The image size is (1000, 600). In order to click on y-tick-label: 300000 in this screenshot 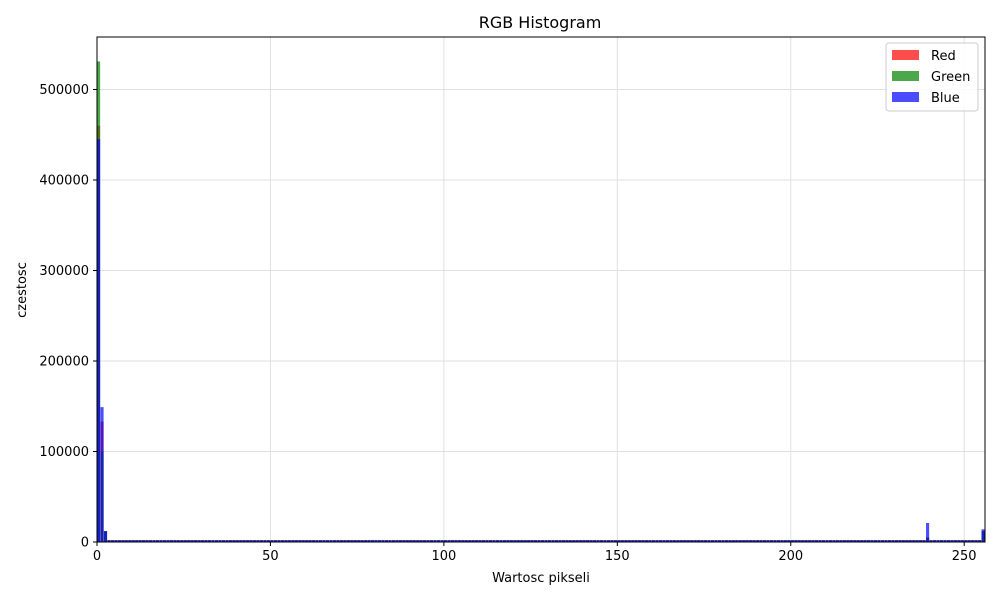, I will do `click(64, 271)`.